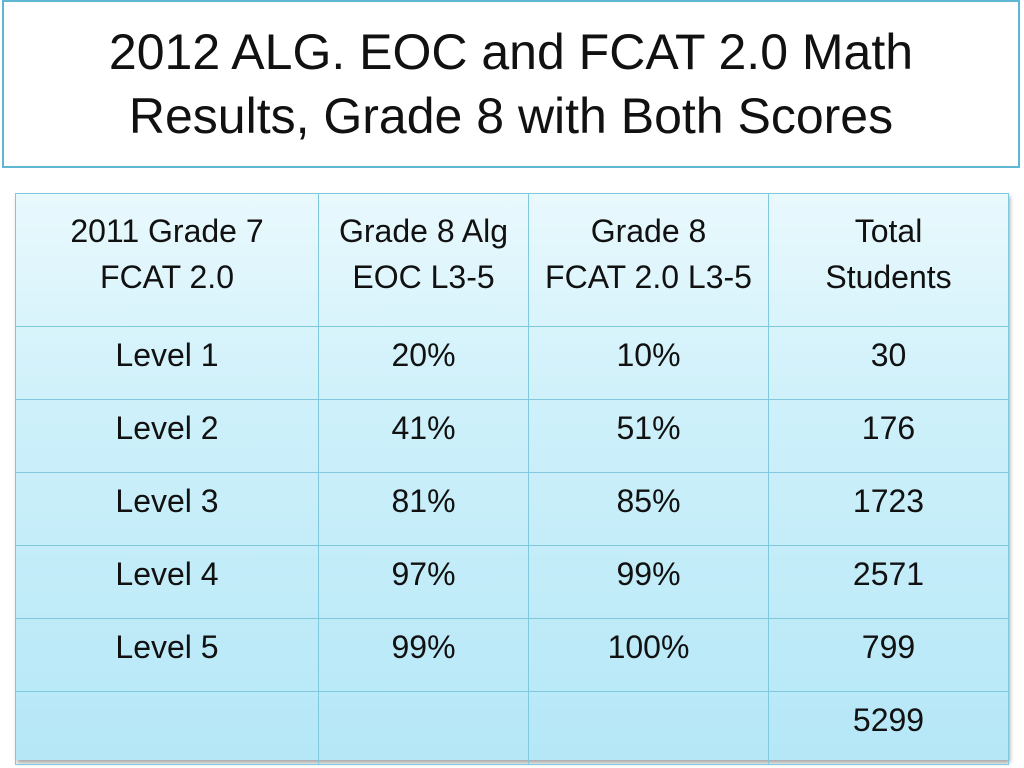 Image resolution: width=1024 pixels, height=768 pixels. Describe the element at coordinates (167, 363) in the screenshot. I see `cell-level: Level 1` at that location.